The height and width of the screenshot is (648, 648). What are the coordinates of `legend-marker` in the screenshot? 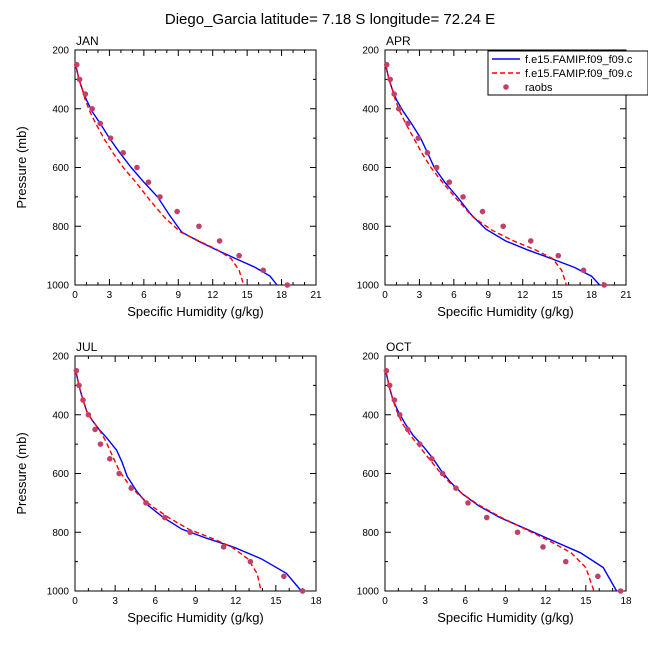 It's located at (506, 87).